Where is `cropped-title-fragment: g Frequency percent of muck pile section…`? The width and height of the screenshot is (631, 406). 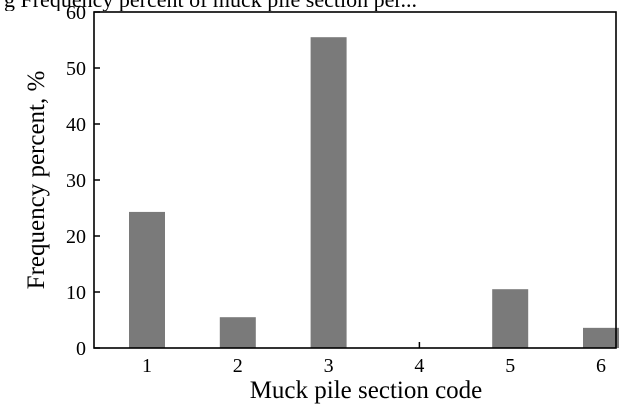 cropped-title-fragment: g Frequency percent of muck pile section… is located at coordinates (315, 5).